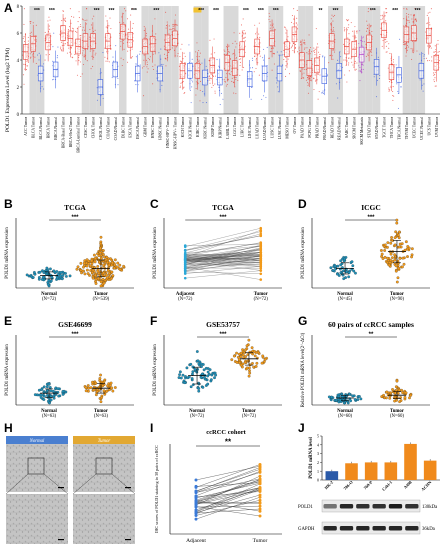 The width and height of the screenshot is (444, 550). Describe the element at coordinates (395, 506) in the screenshot. I see `blot-band` at that location.